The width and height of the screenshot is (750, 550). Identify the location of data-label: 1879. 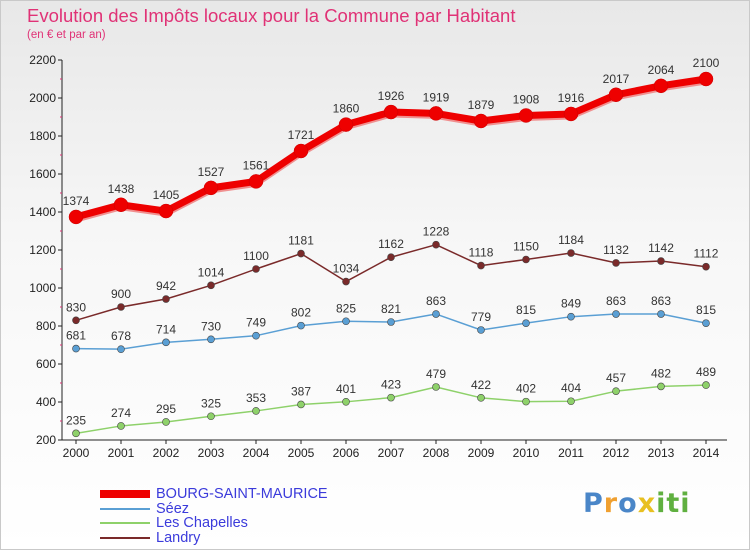
(481, 105).